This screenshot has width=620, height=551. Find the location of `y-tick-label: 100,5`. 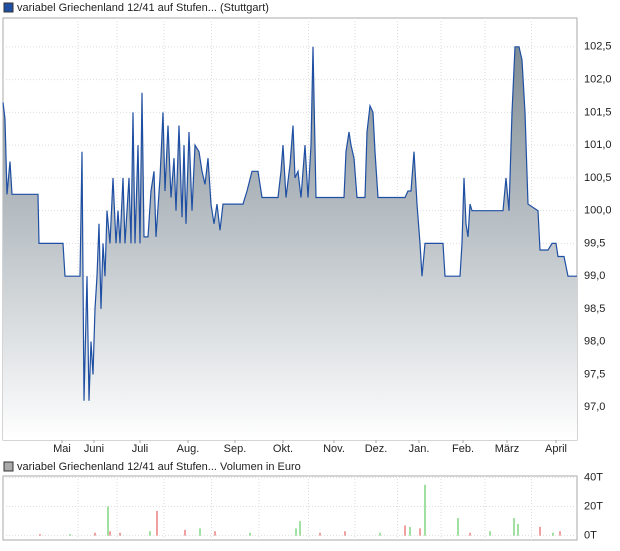

y-tick-label: 100,5 is located at coordinates (598, 178).